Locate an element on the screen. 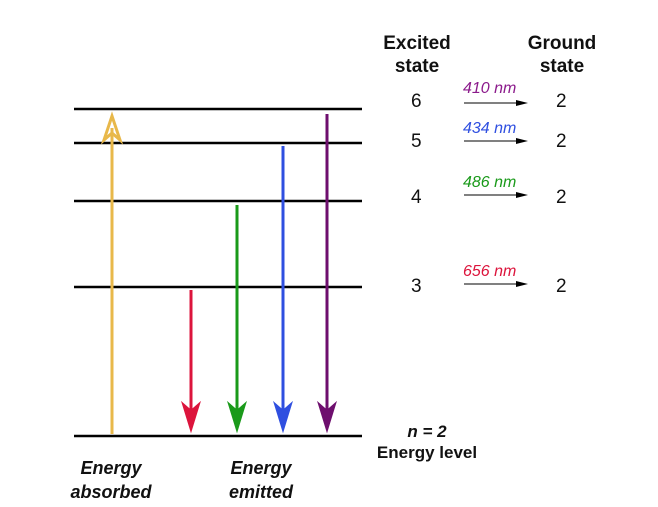  excited-state-header: Excited state is located at coordinates (417, 55).